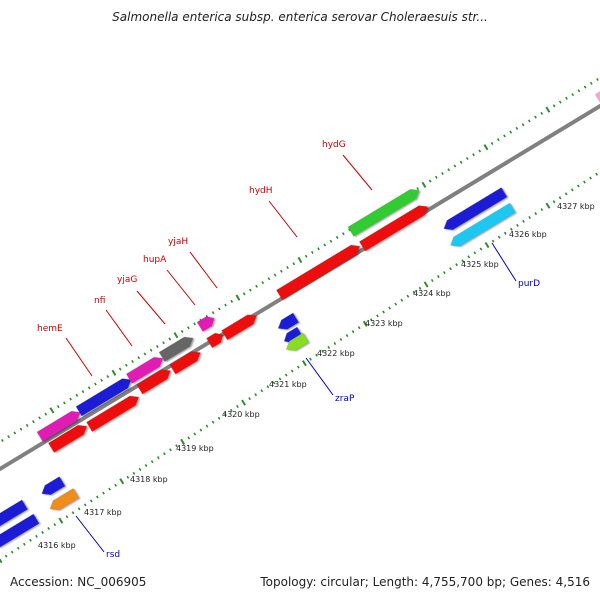 This screenshot has height=600, width=600. I want to click on kbp-label: 4320 kbp, so click(241, 414).